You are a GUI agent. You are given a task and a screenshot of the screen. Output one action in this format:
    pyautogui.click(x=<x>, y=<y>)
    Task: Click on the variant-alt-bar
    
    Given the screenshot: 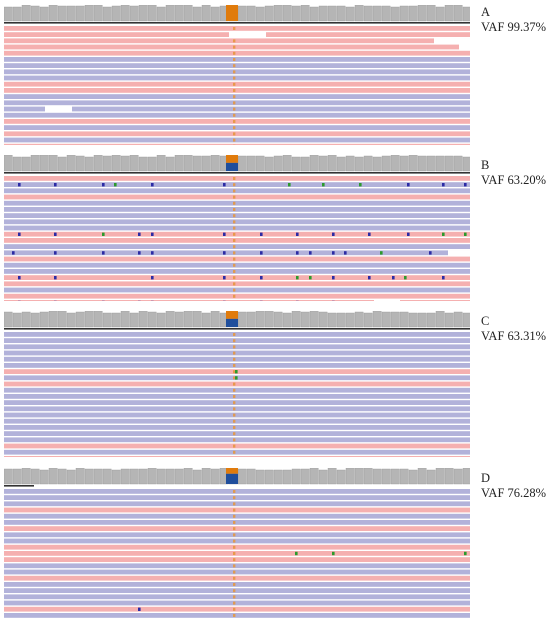 What is the action you would take?
    pyautogui.click(x=232, y=322)
    